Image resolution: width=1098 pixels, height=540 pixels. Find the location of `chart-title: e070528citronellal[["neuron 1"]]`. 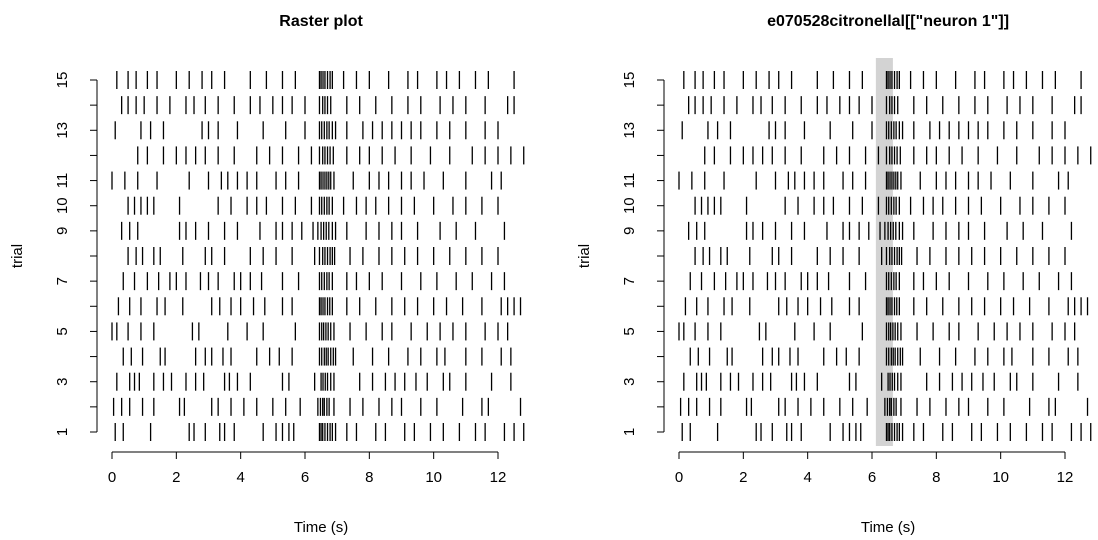

chart-title: e070528citronellal[["neuron 1"]] is located at coordinates (888, 21).